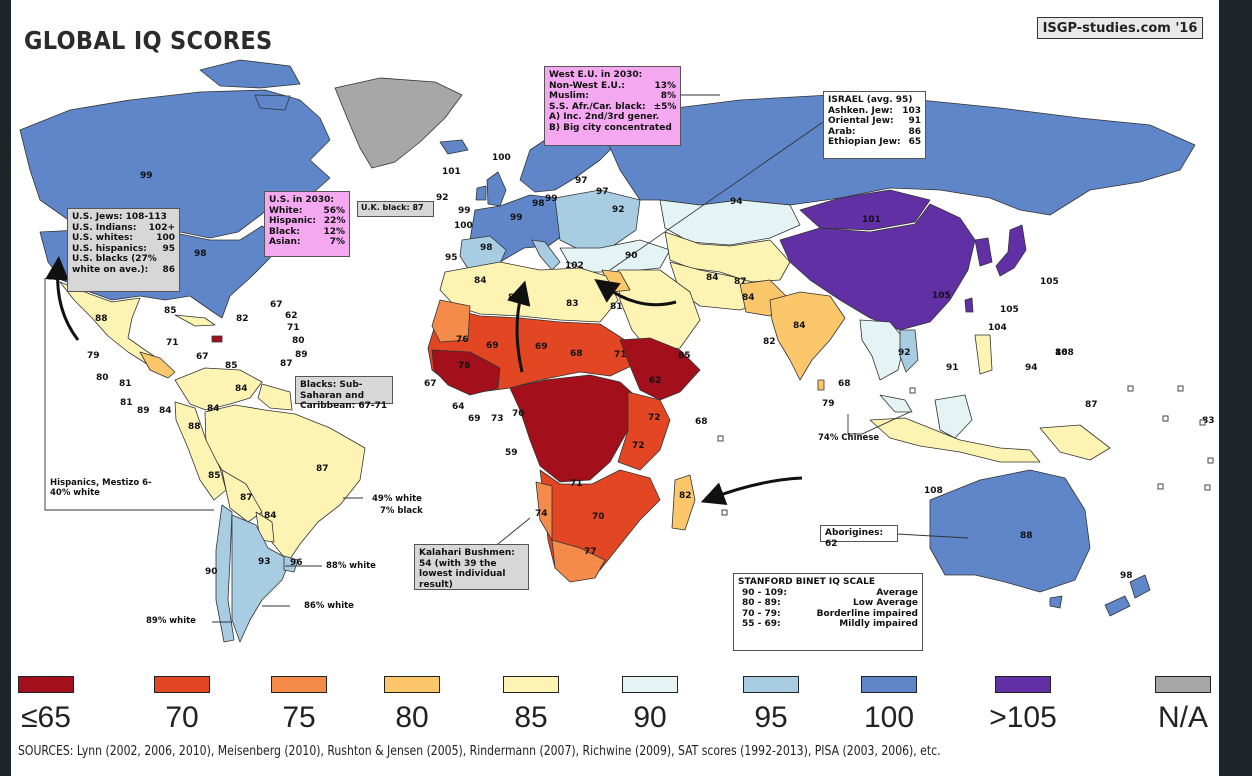 The width and height of the screenshot is (1252, 776). I want to click on left-frame-bar, so click(5, 388).